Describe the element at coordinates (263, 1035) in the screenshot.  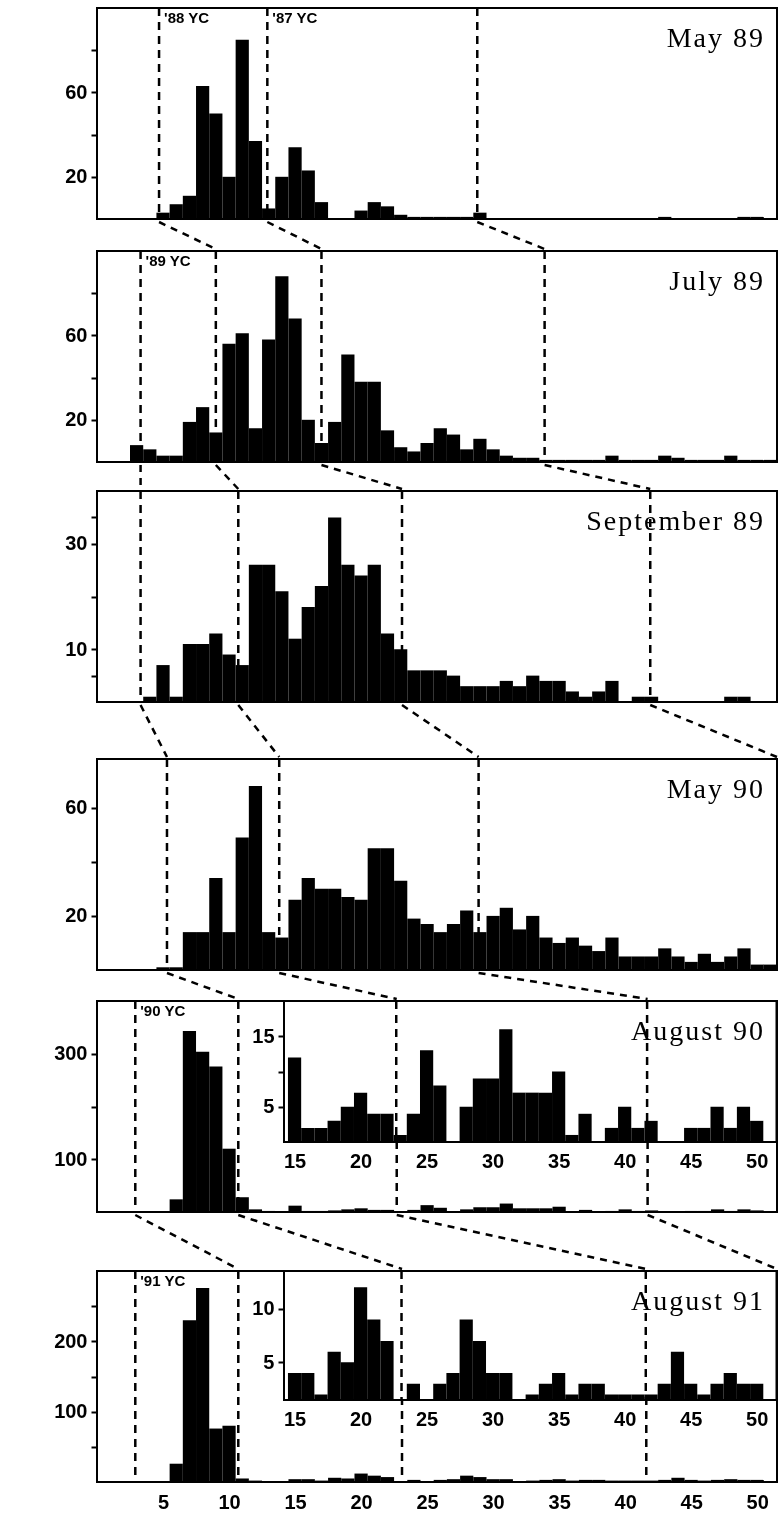
I see `y-tick-label: 15` at that location.